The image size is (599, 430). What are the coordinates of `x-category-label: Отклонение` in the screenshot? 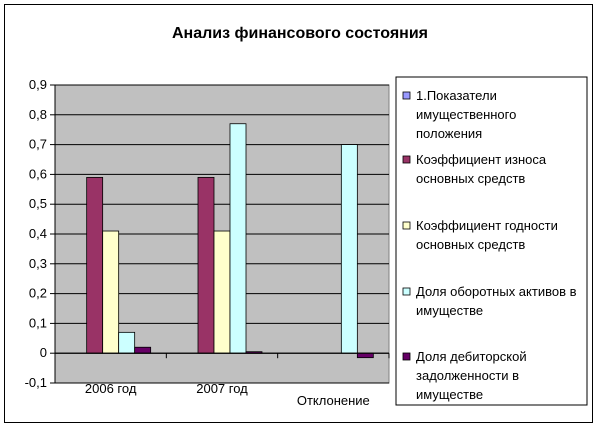 It's located at (333, 400).